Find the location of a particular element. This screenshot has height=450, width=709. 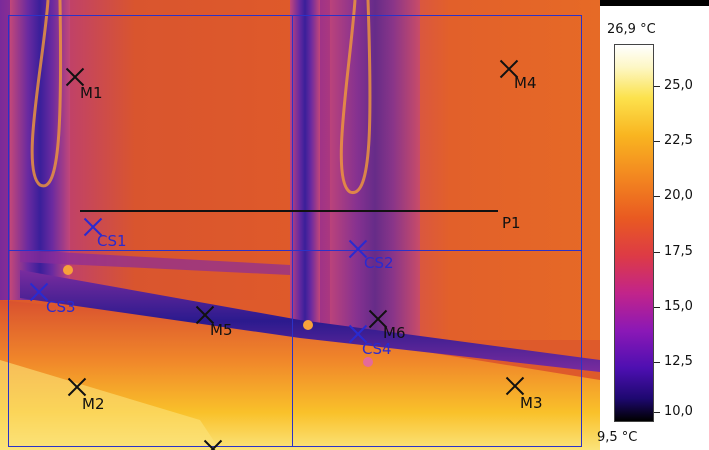

scale-tick-label: 15,0 is located at coordinates (678, 306).